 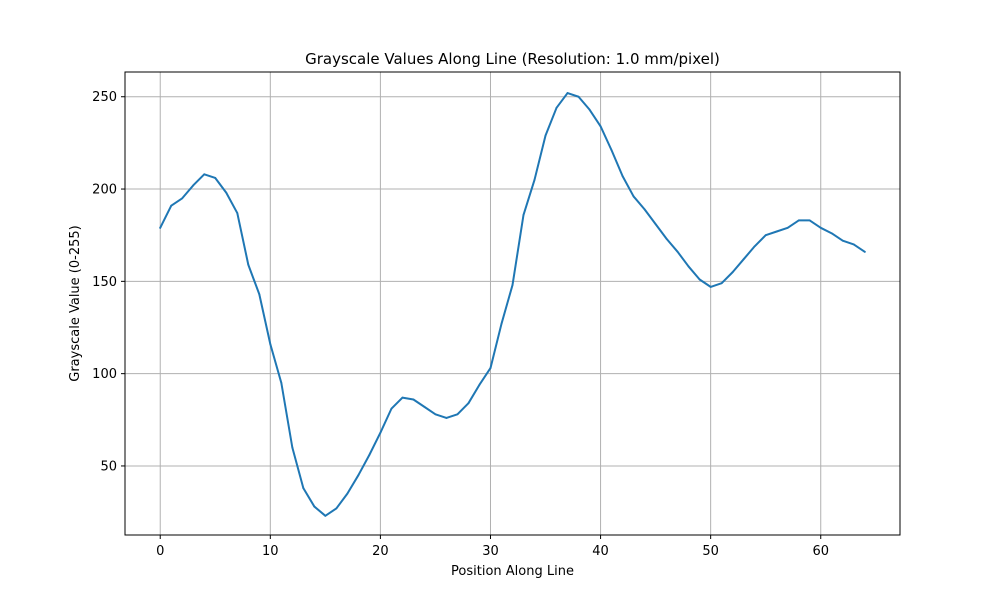 I want to click on x-tick-label-3: 30, so click(x=490, y=551).